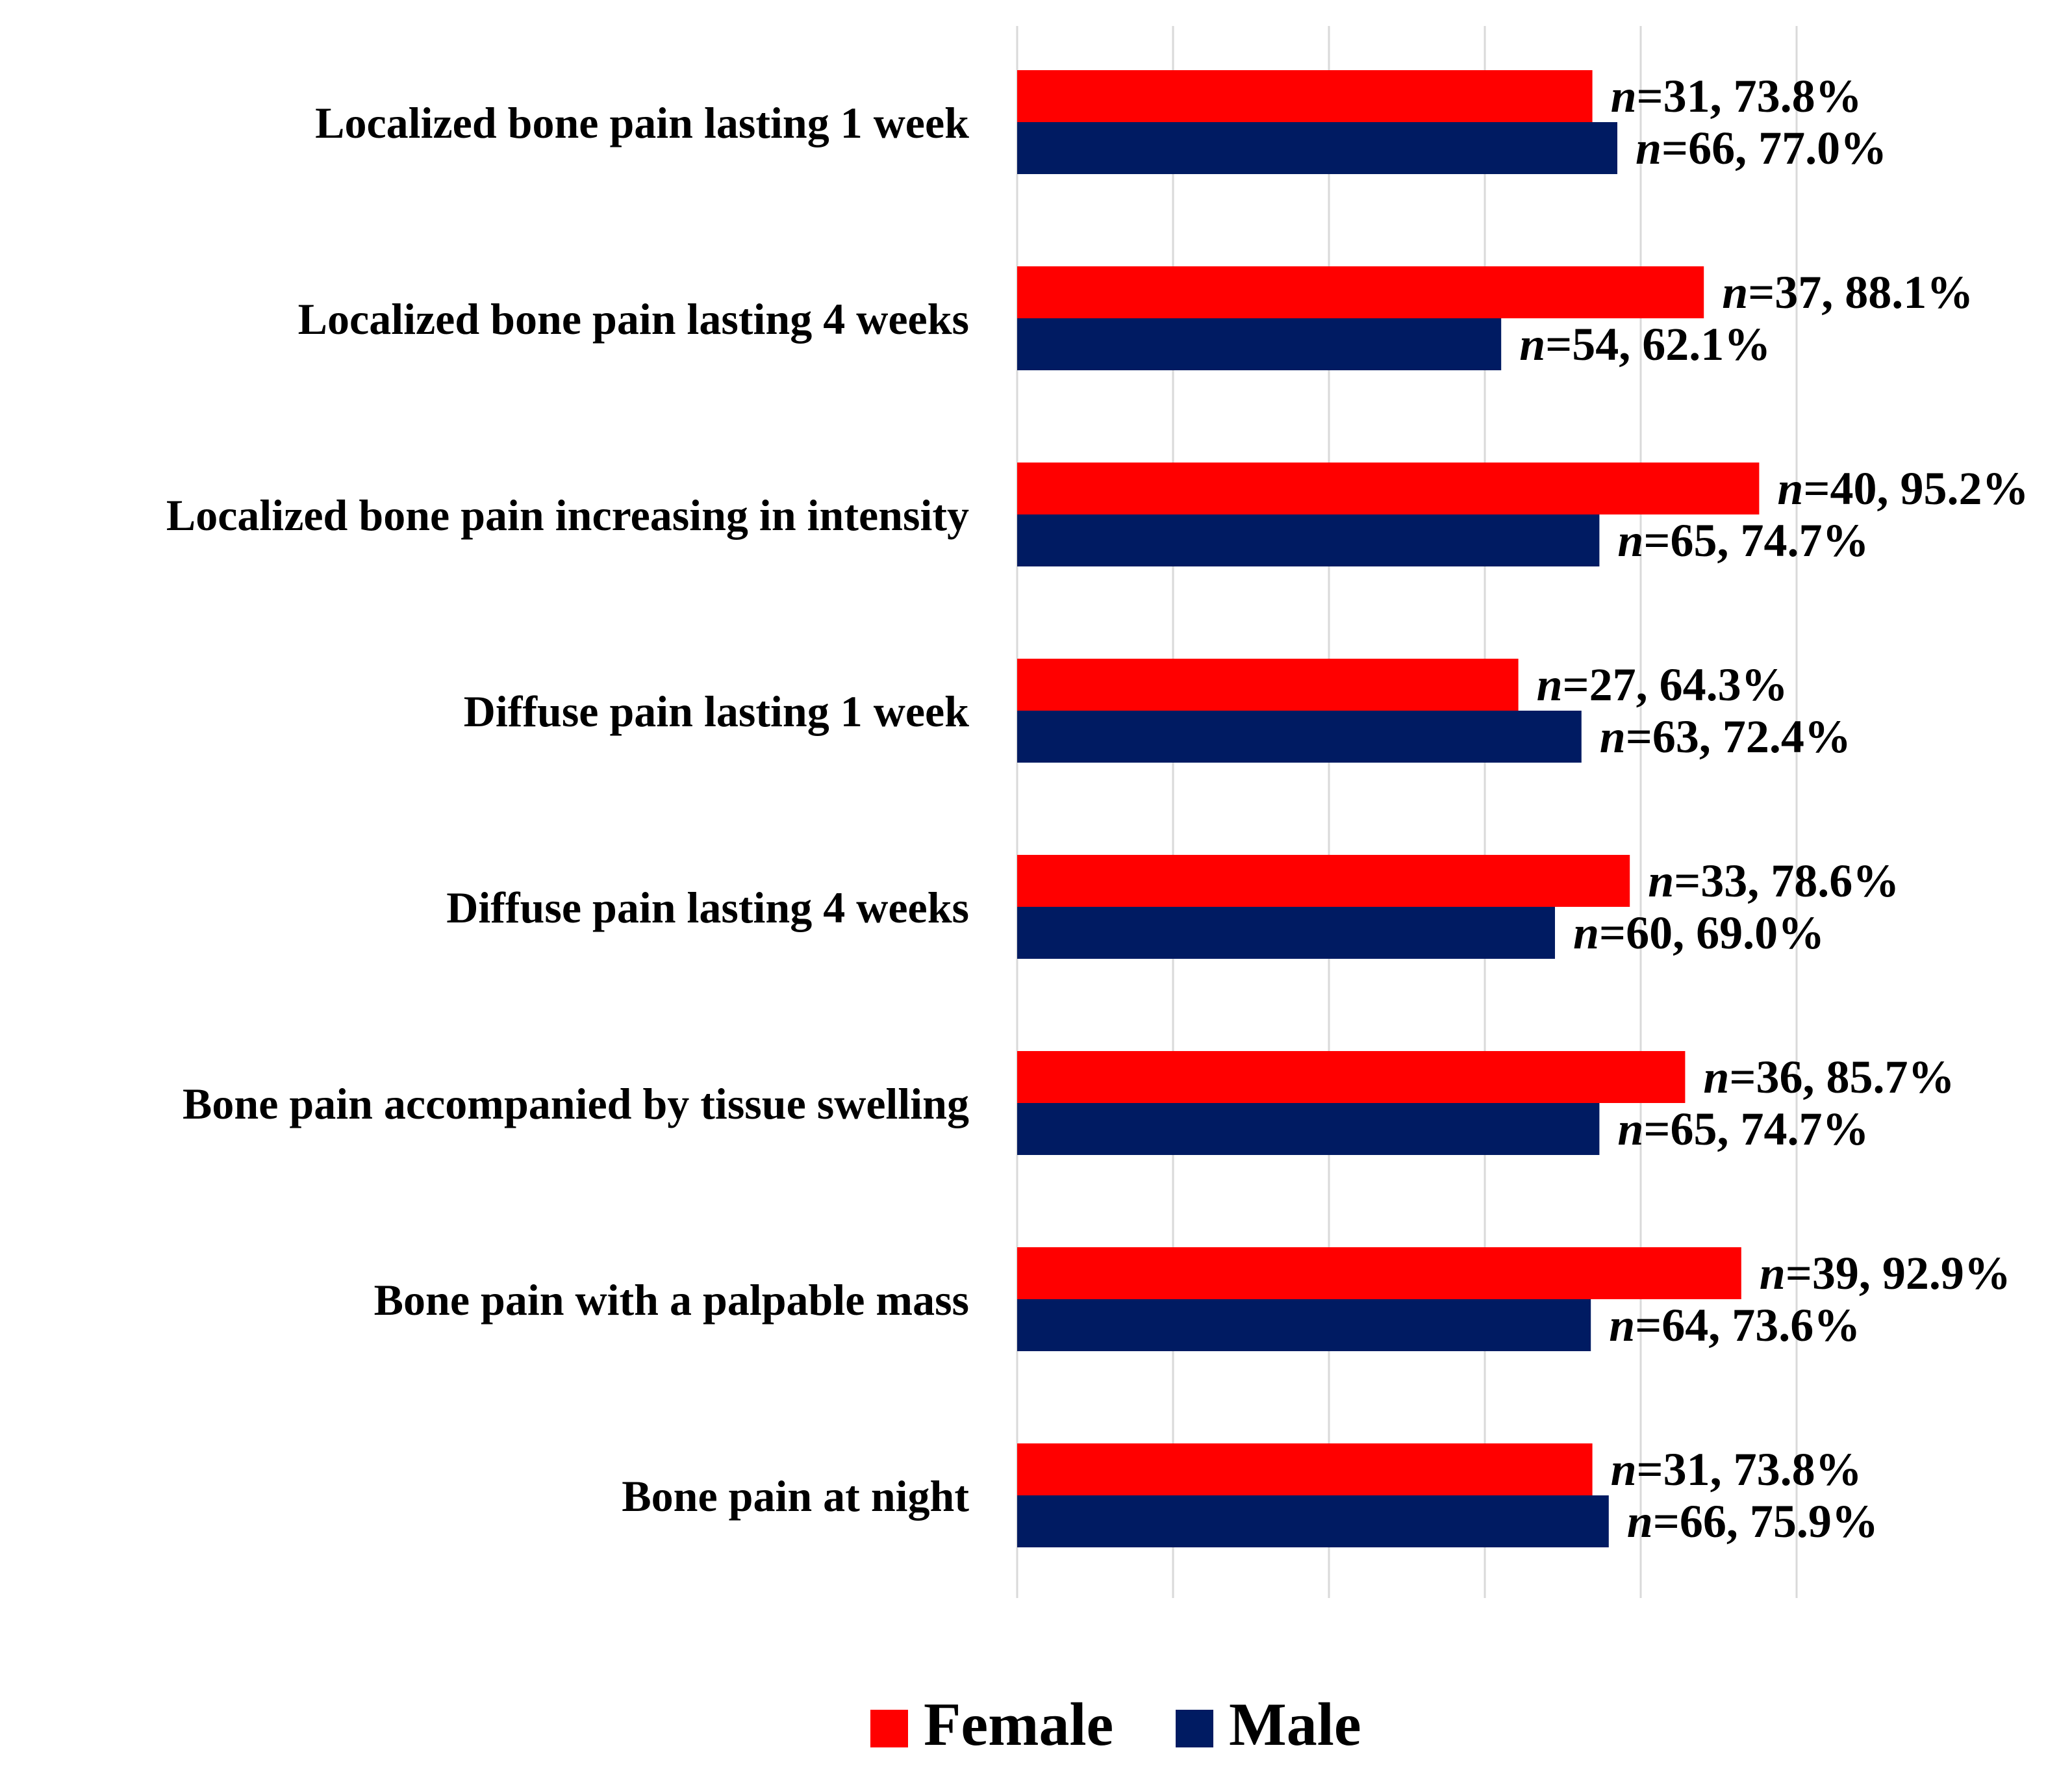  What do you see at coordinates (1886, 1273) in the screenshot?
I see `data-label-female: n=39, 92.9%` at bounding box center [1886, 1273].